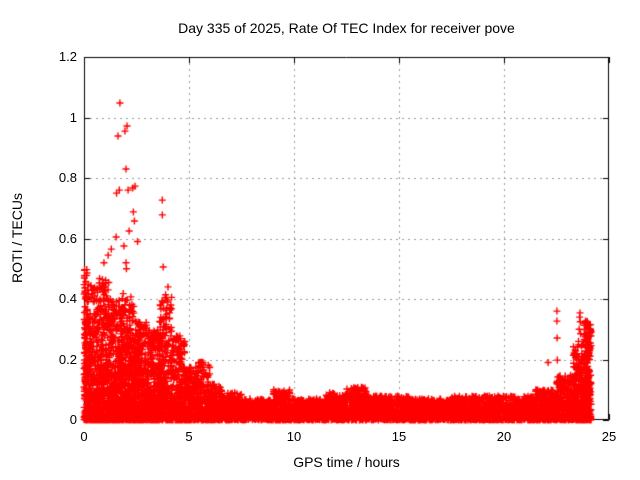  What do you see at coordinates (294, 436) in the screenshot?
I see `x-tick-label: 10` at bounding box center [294, 436].